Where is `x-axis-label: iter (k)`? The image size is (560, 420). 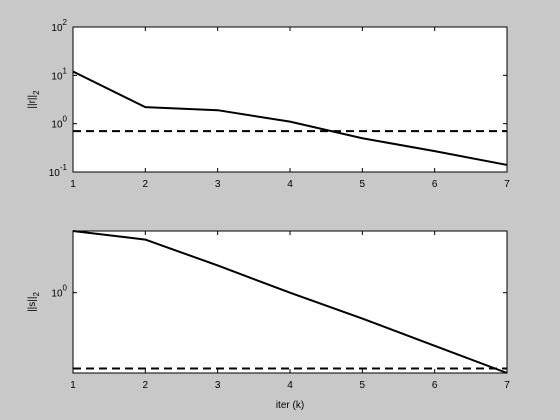 x-axis-label: iter (k) is located at coordinates (290, 405).